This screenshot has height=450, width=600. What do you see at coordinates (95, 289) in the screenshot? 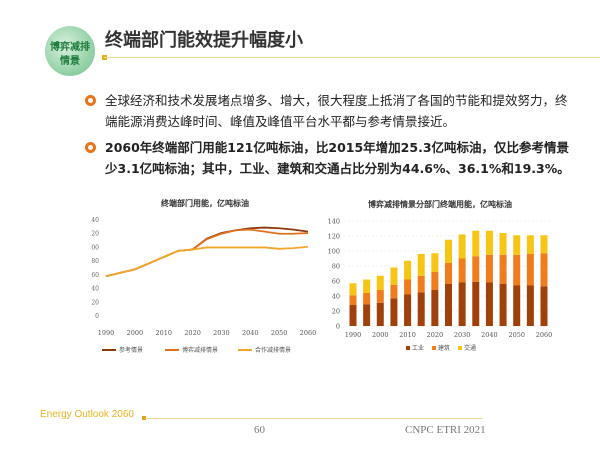
I see `y-tick-label: 40` at bounding box center [95, 289].